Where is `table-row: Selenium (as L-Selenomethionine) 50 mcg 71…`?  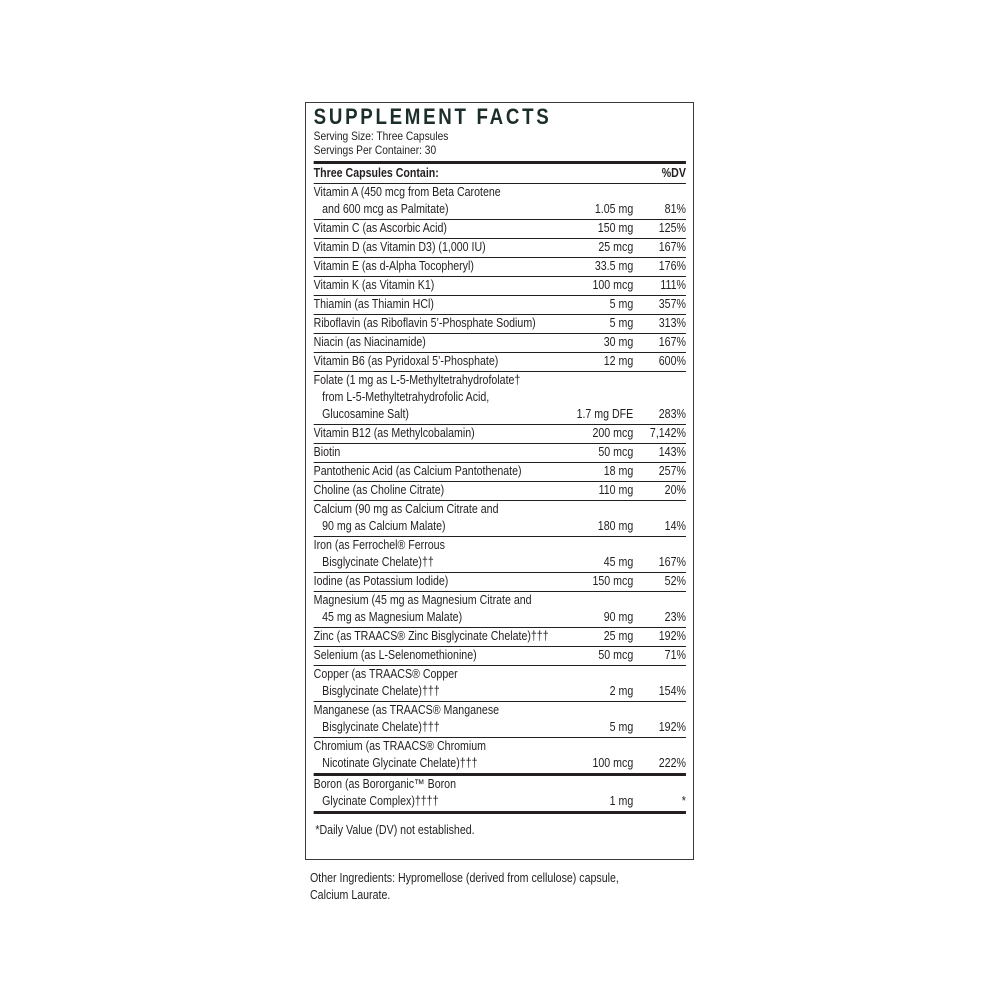 table-row: Selenium (as L-Selenomethionine) 50 mcg 71… is located at coordinates (499, 656).